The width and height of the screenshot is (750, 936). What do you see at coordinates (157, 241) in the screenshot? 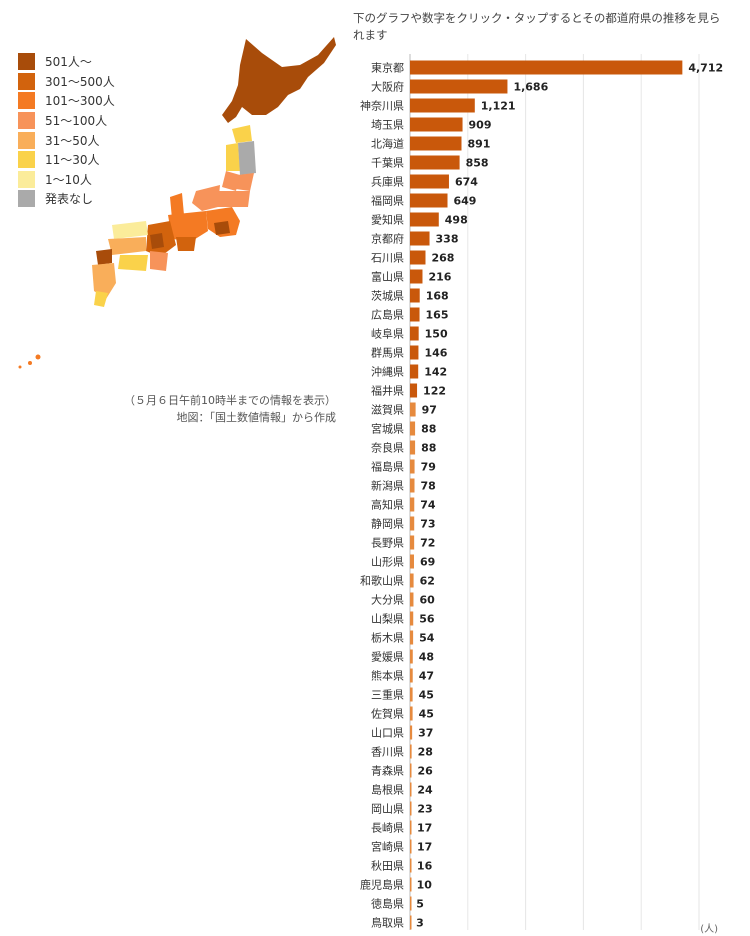
I see `map-region-osaka` at bounding box center [157, 241].